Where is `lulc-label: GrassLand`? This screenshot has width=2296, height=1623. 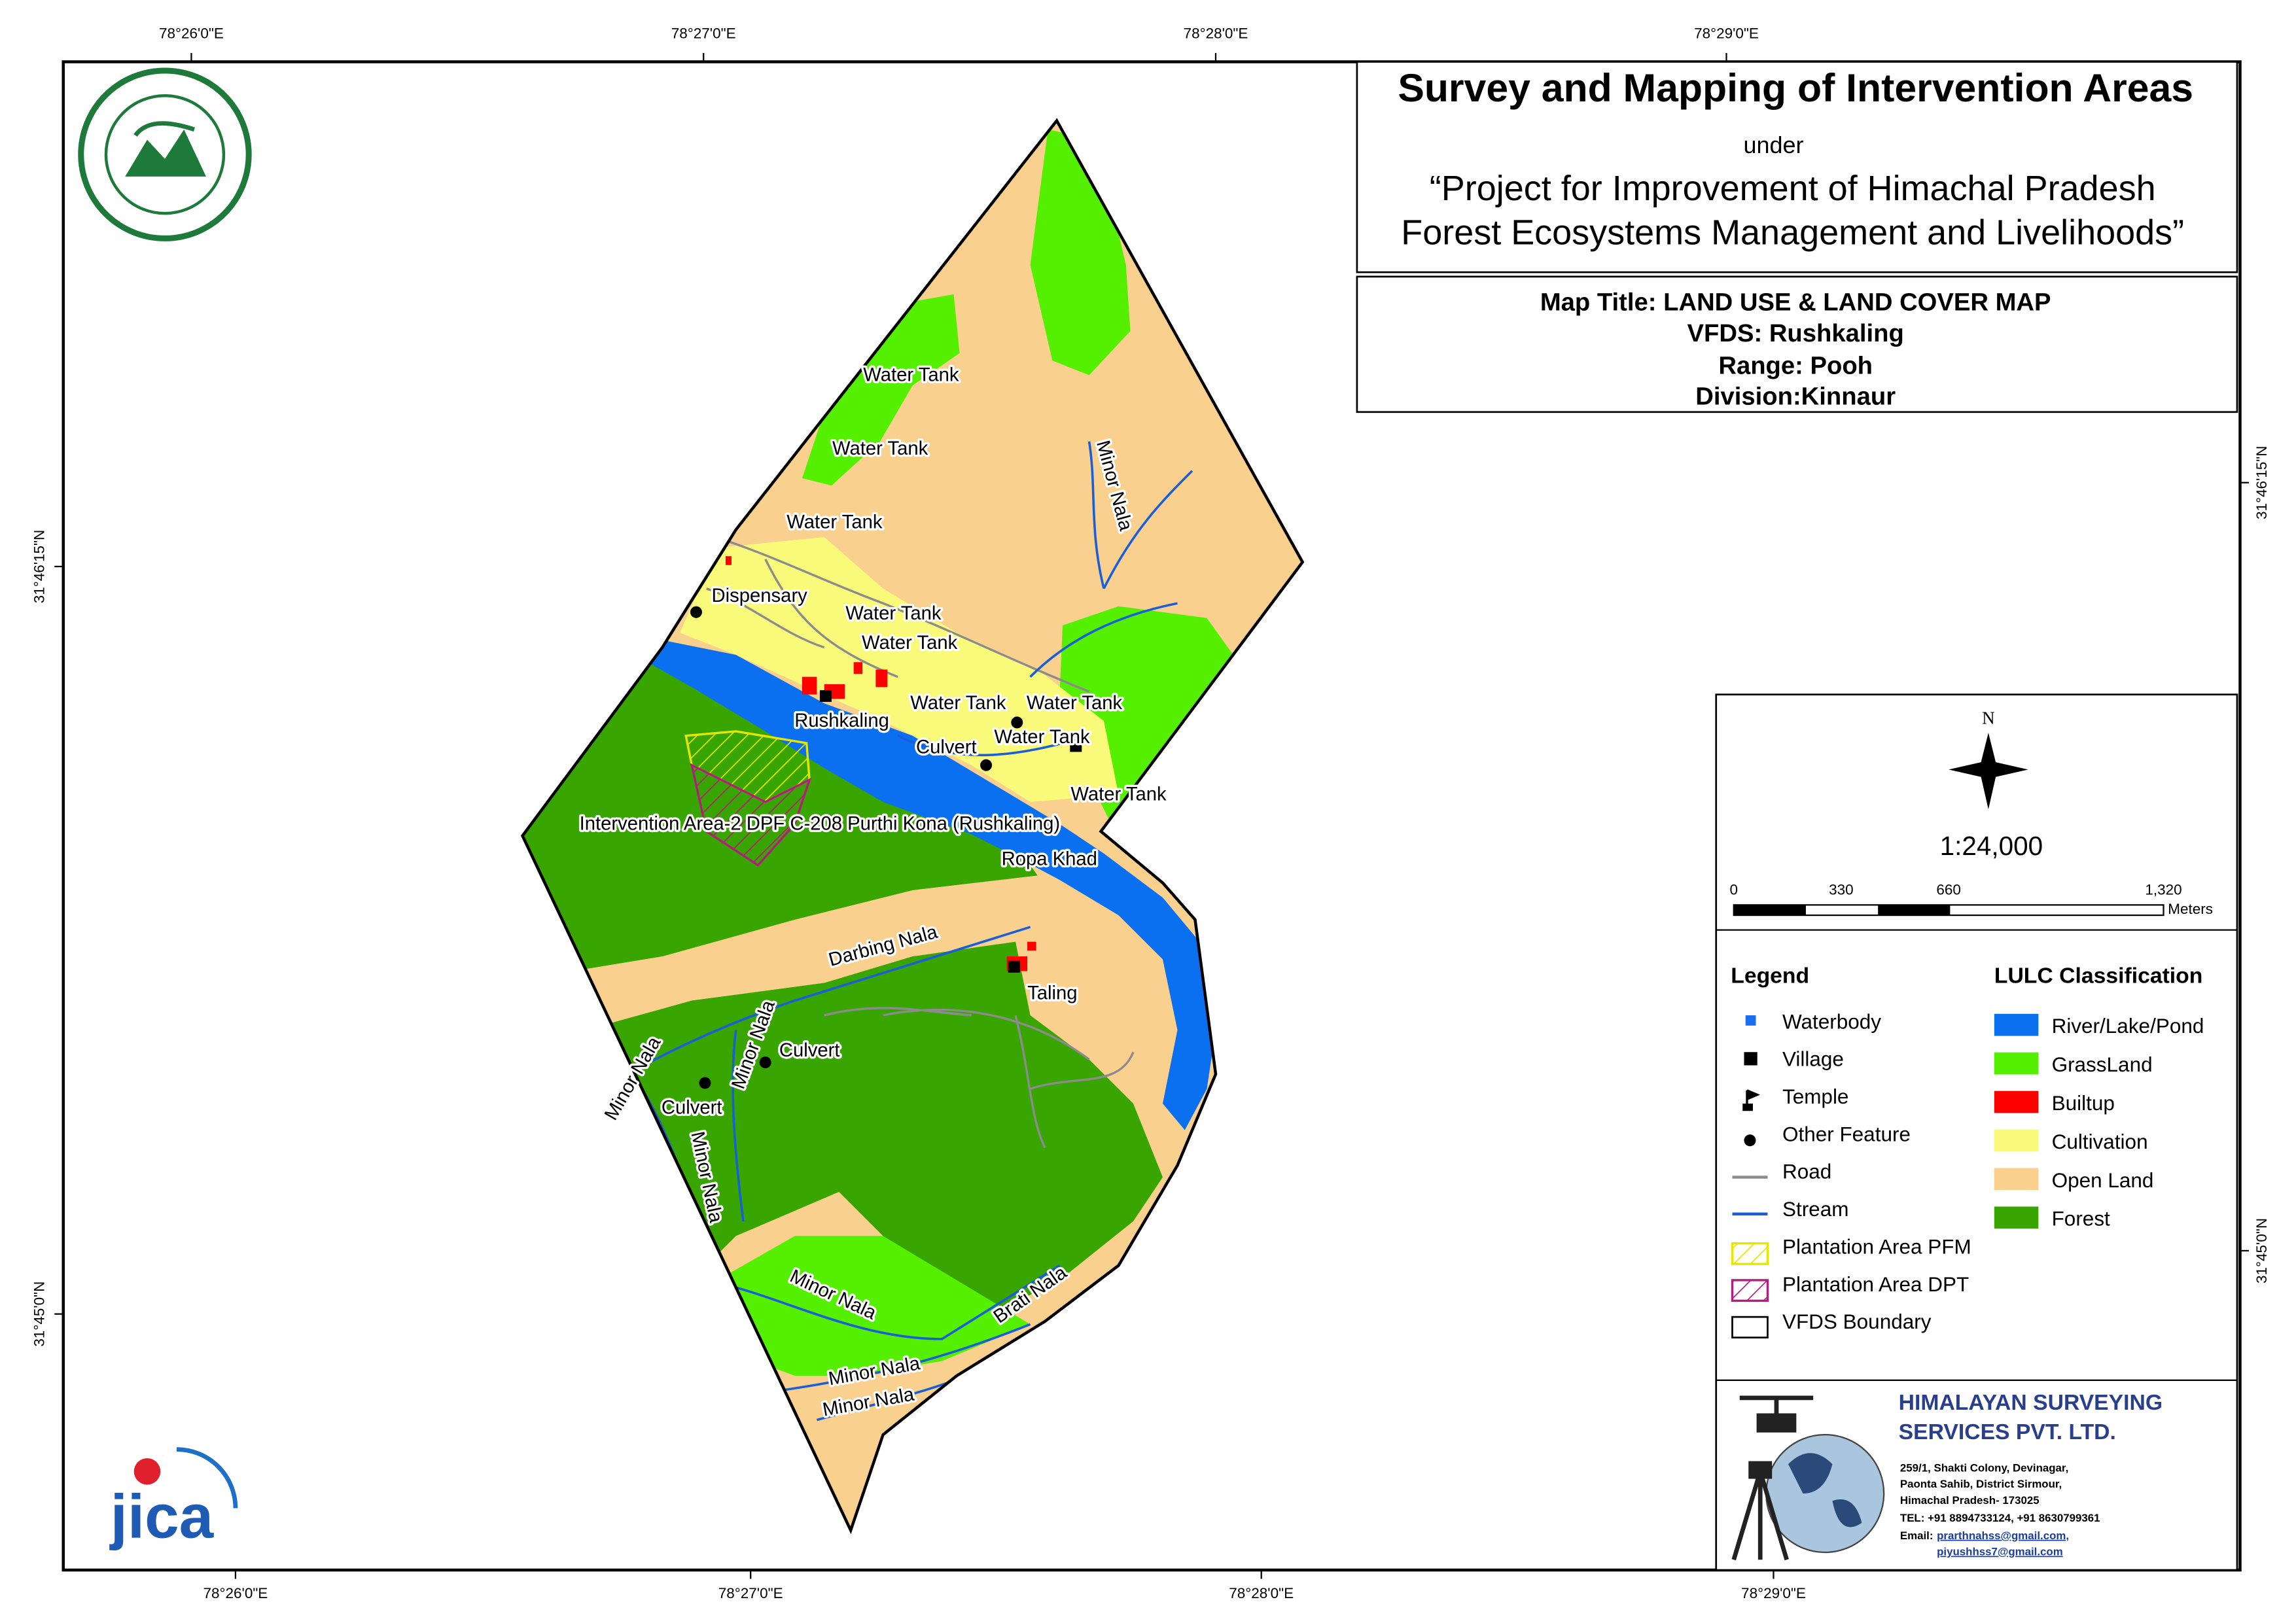
lulc-label: GrassLand is located at coordinates (2103, 1064).